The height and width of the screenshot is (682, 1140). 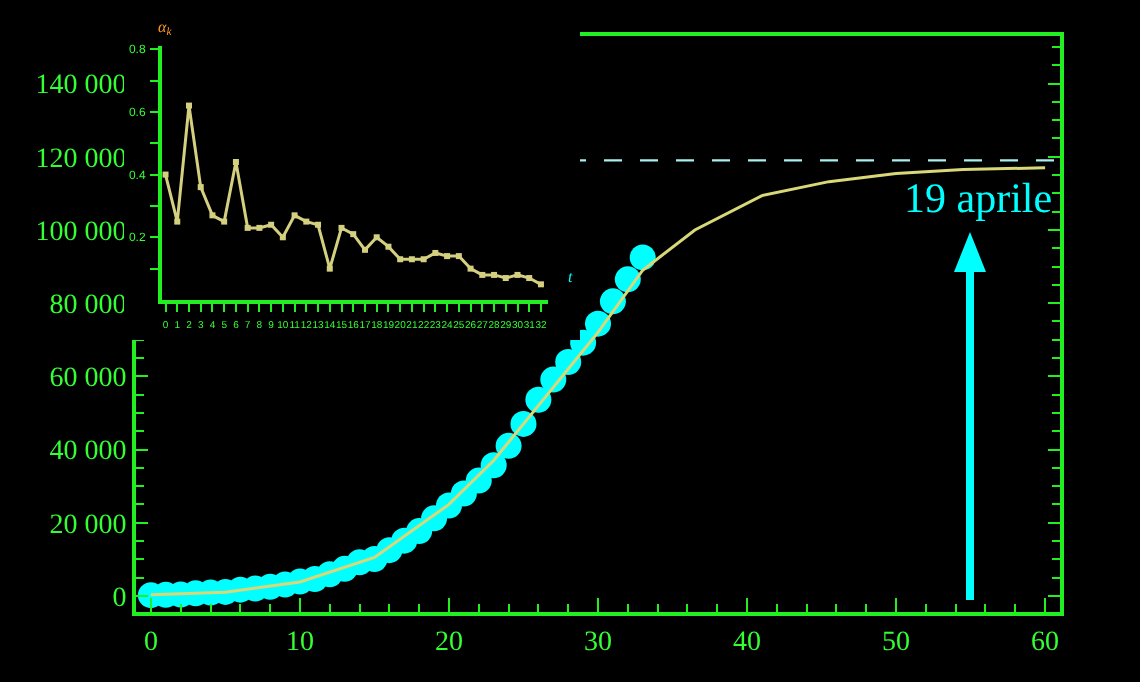 What do you see at coordinates (88, 305) in the screenshot?
I see `y-tick-label: 80 000` at bounding box center [88, 305].